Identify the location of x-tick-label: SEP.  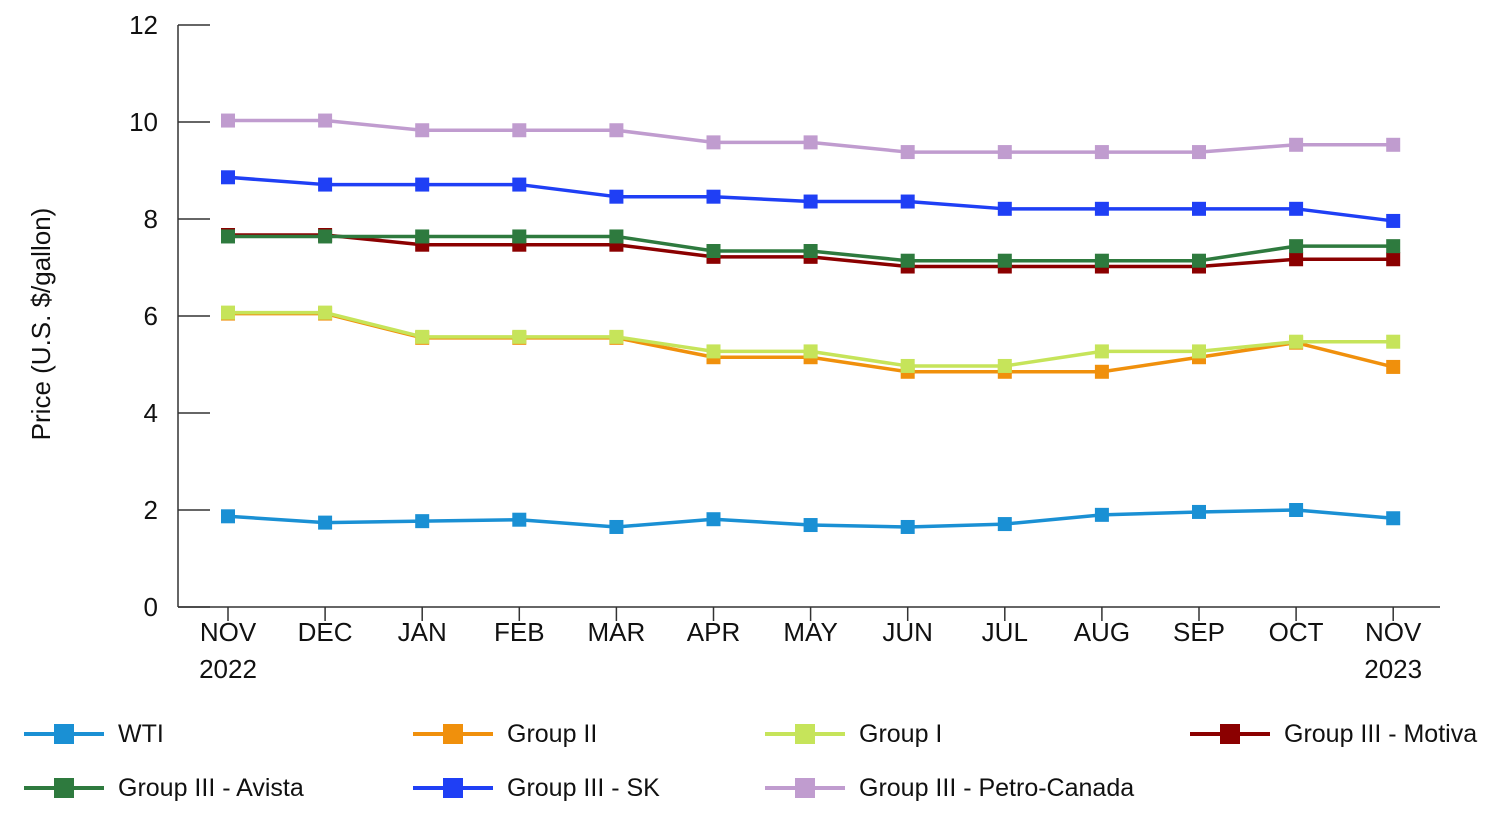
(1199, 632).